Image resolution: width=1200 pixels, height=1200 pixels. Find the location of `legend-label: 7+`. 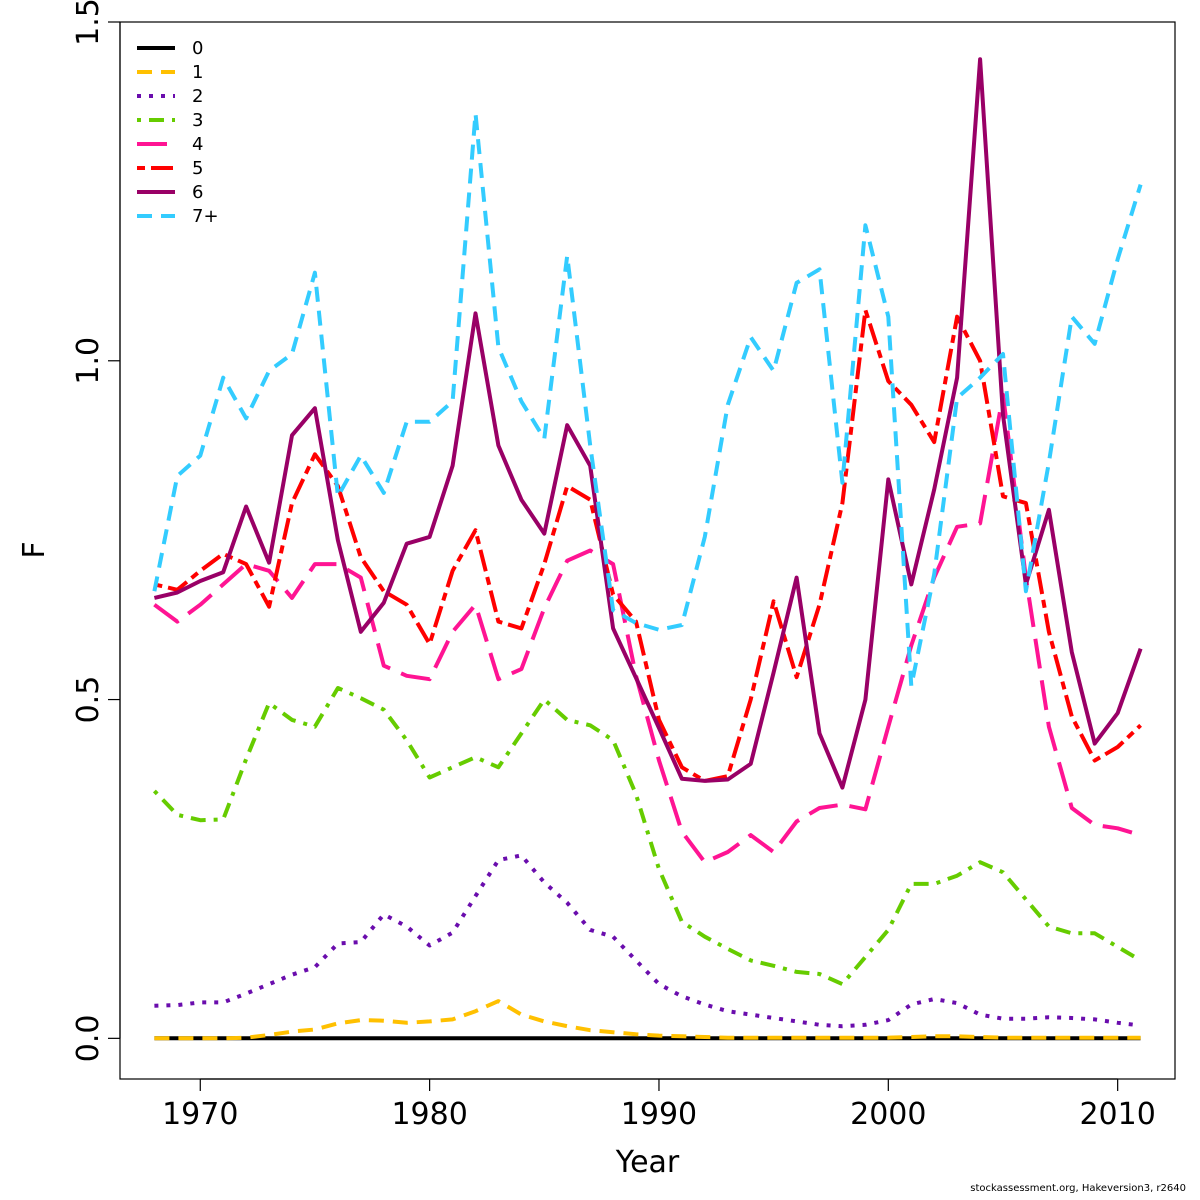

legend-label: 7+ is located at coordinates (205, 216).